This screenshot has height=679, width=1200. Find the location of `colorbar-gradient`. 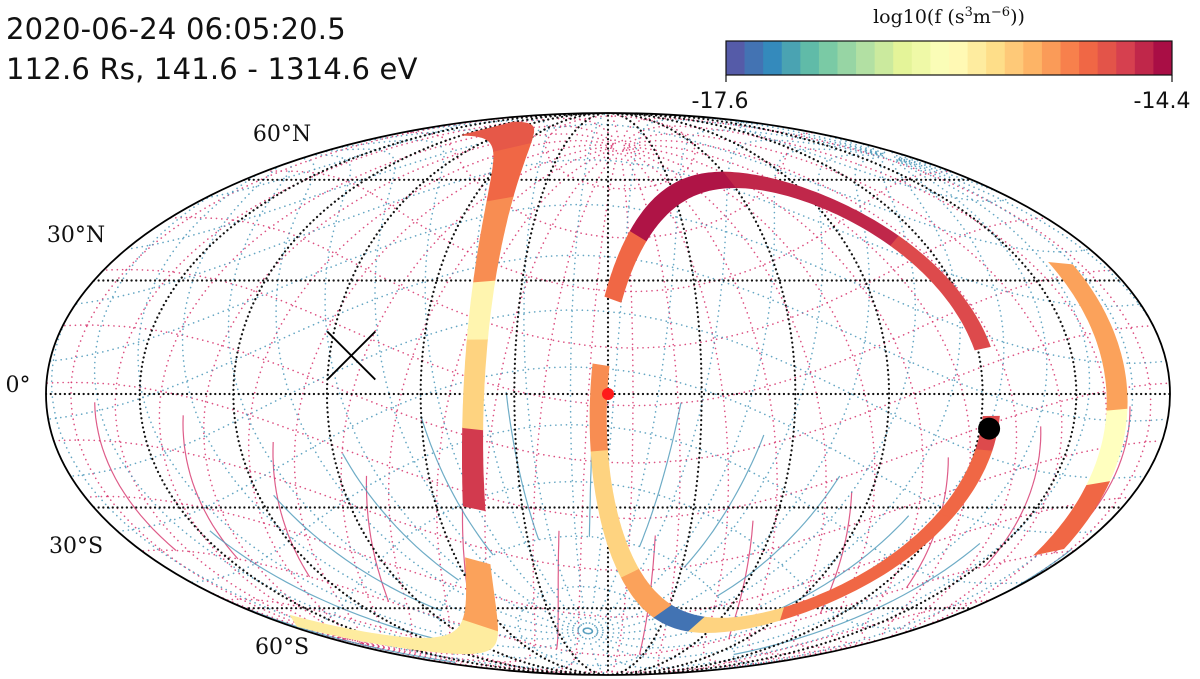

colorbar-gradient is located at coordinates (949, 58).